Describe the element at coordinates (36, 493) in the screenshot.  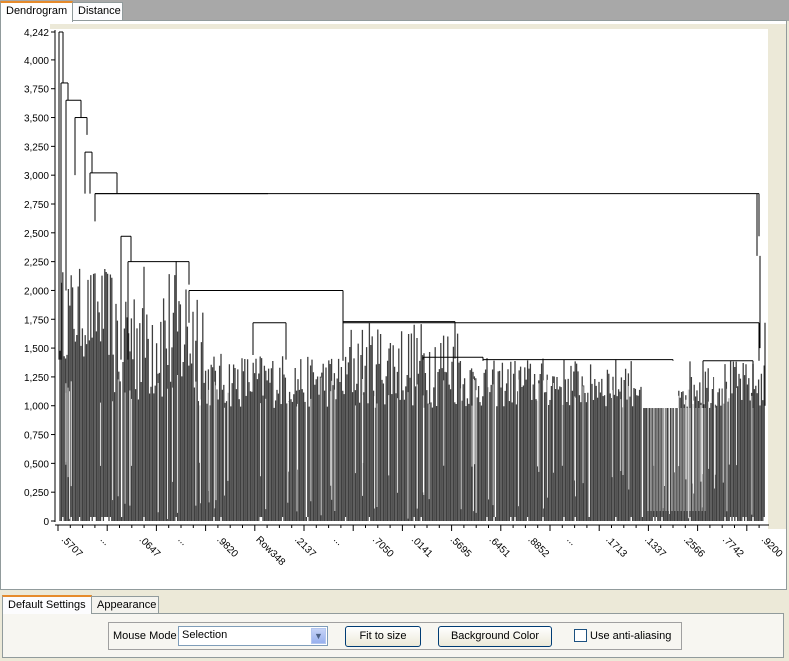
I see `y-tick-label: 0,250` at that location.